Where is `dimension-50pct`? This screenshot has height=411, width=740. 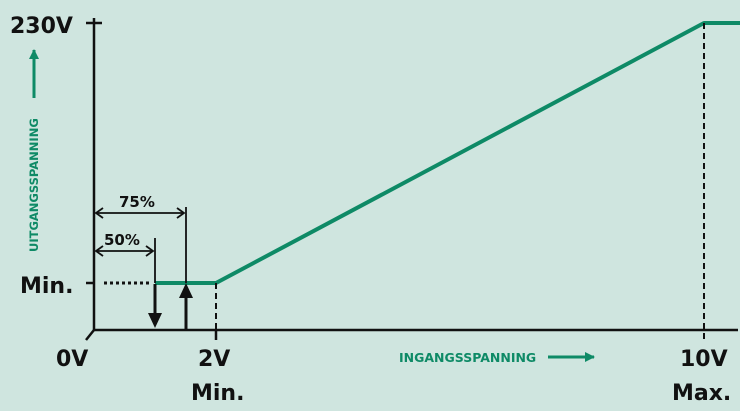
dimension-50pct is located at coordinates (124, 251).